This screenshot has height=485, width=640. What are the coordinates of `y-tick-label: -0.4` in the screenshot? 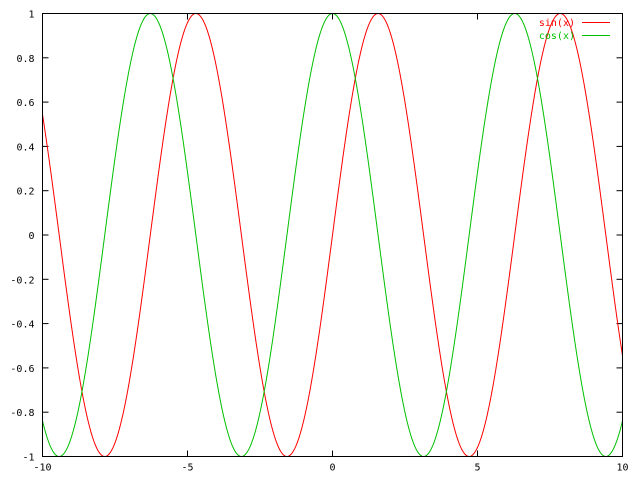 It's located at (22, 325).